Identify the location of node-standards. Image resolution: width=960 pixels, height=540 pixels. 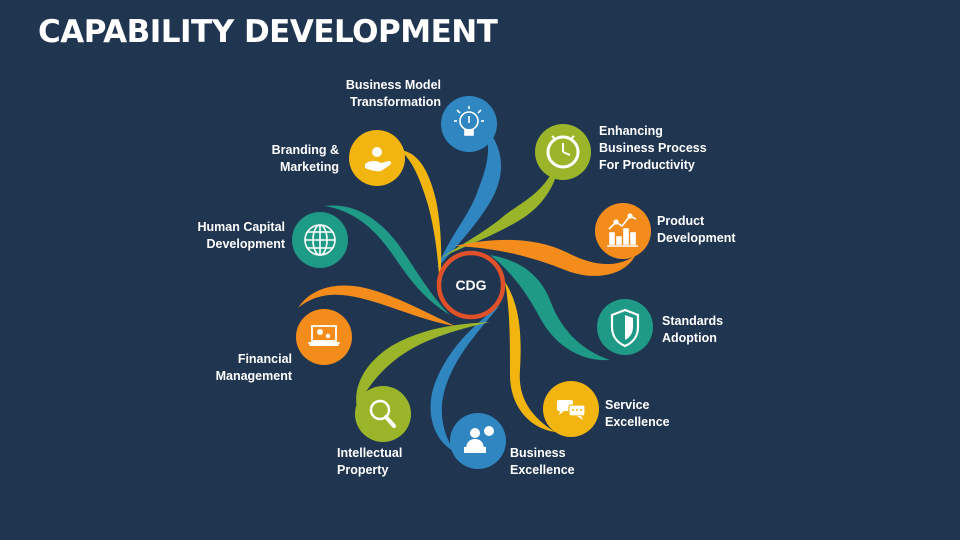
(625, 327).